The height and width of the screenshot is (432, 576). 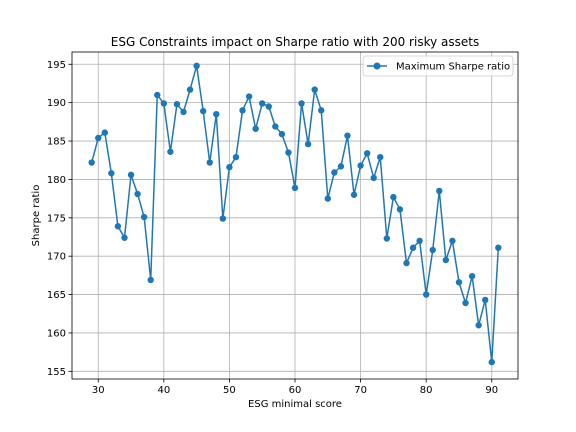 I want to click on x-tick-label: 50, so click(x=229, y=390).